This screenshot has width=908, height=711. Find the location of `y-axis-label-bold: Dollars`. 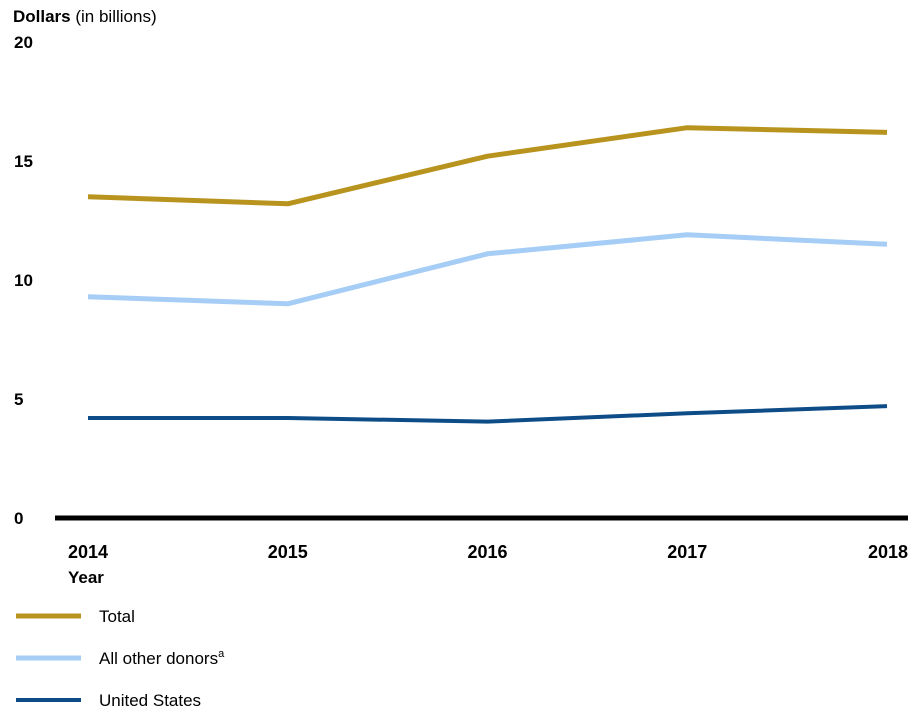

y-axis-label-bold: Dollars is located at coordinates (42, 16).